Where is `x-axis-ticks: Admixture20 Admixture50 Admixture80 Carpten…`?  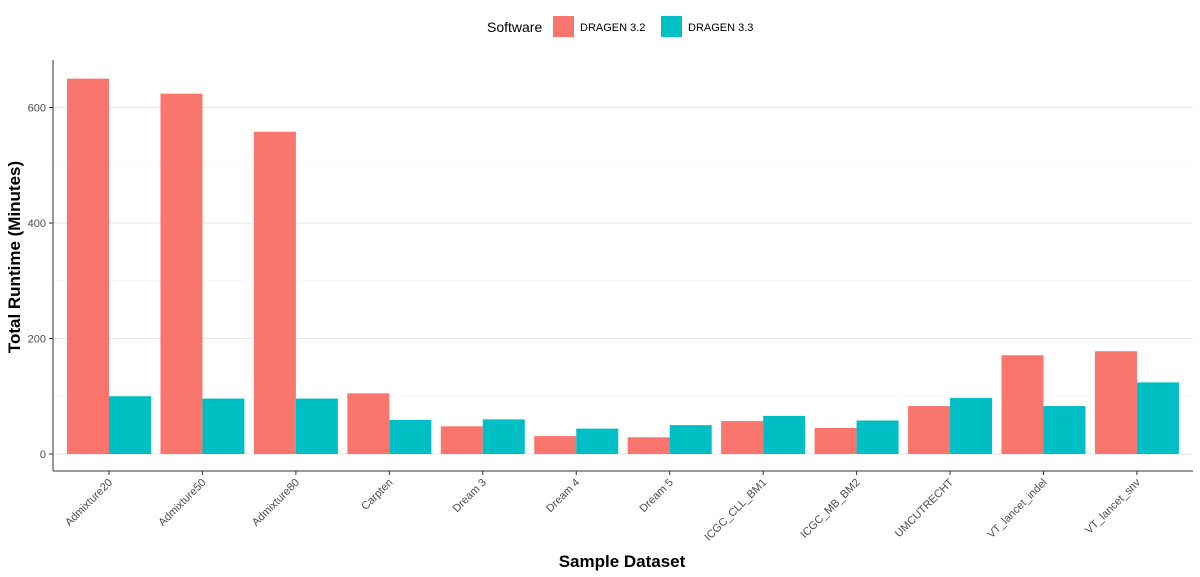 x-axis-ticks: Admixture20 Admixture50 Admixture80 Carpten… is located at coordinates (603, 507).